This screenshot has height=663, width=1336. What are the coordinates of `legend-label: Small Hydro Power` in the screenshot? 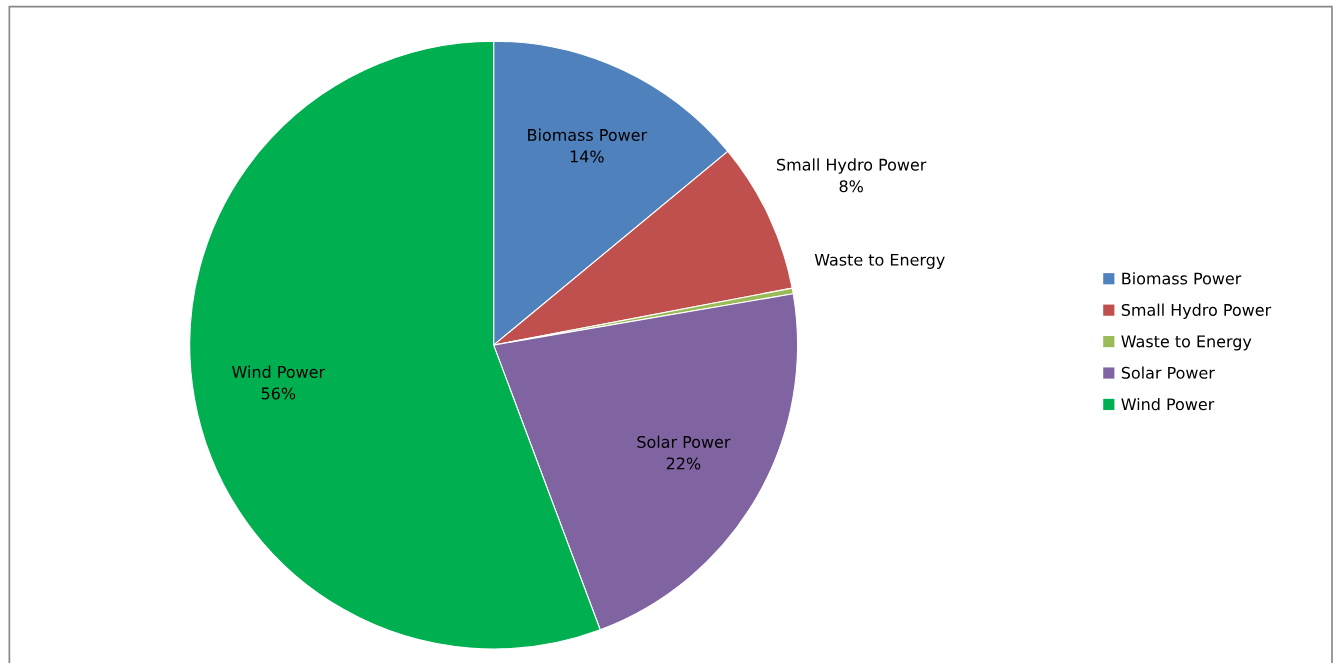 It's located at (1196, 311).